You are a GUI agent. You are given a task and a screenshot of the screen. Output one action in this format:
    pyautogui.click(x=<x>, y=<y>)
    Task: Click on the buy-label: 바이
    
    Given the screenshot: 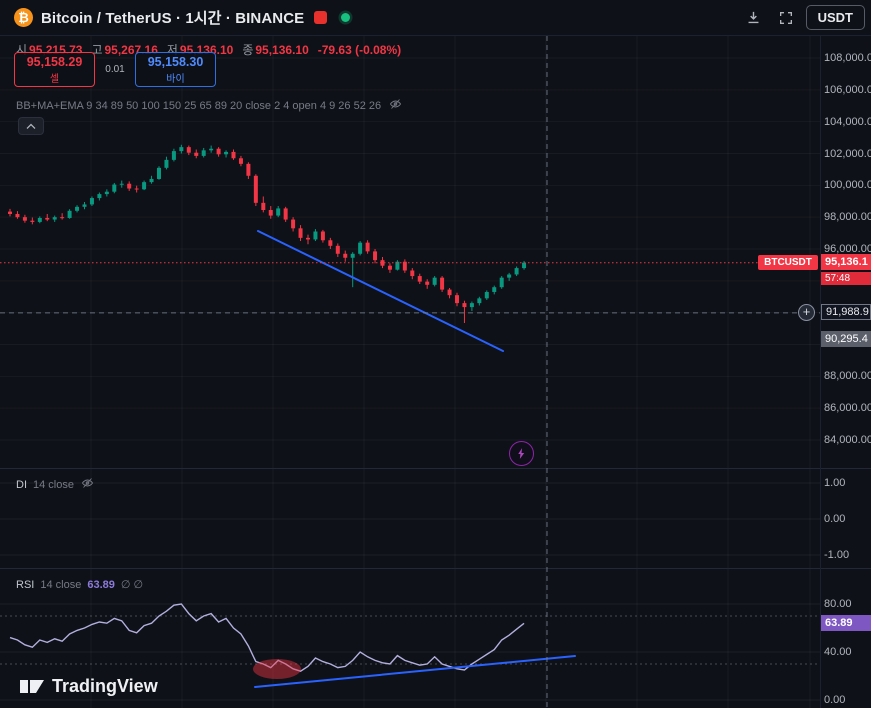 What is the action you would take?
    pyautogui.click(x=175, y=79)
    